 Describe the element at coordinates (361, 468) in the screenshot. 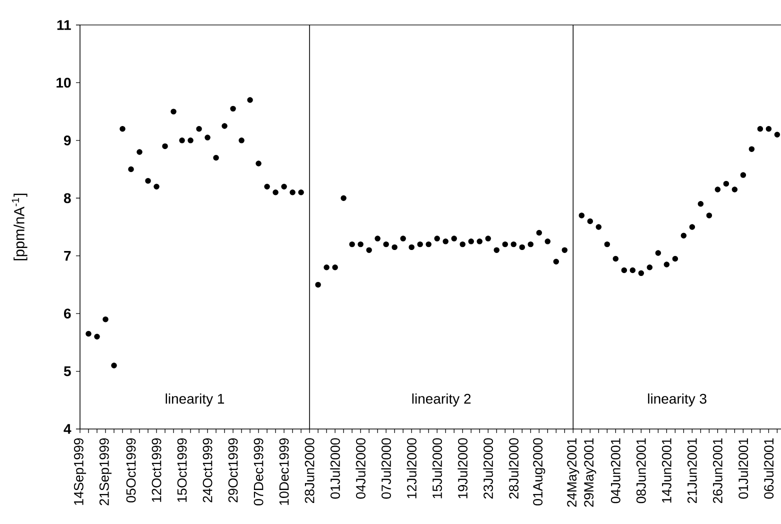

I see `x-tick-label: 04Jul2000` at that location.